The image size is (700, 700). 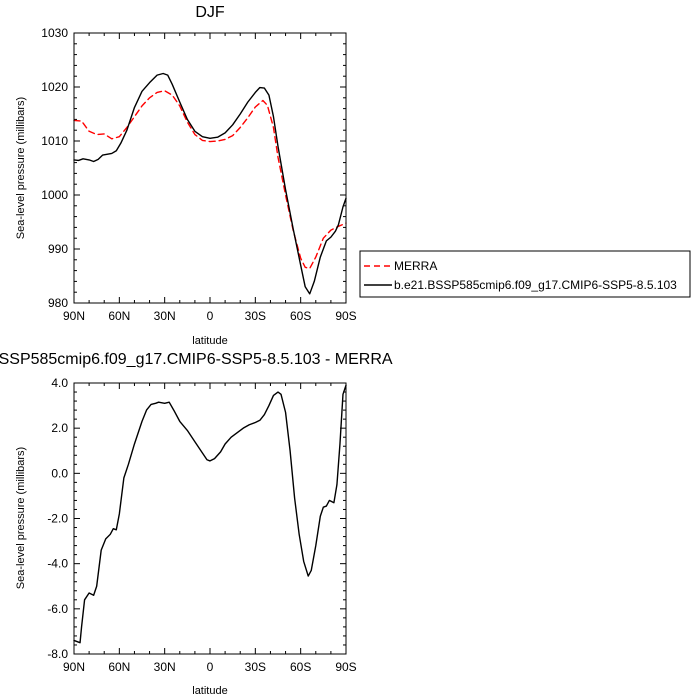 I want to click on chart-title: DJF, so click(x=210, y=12).